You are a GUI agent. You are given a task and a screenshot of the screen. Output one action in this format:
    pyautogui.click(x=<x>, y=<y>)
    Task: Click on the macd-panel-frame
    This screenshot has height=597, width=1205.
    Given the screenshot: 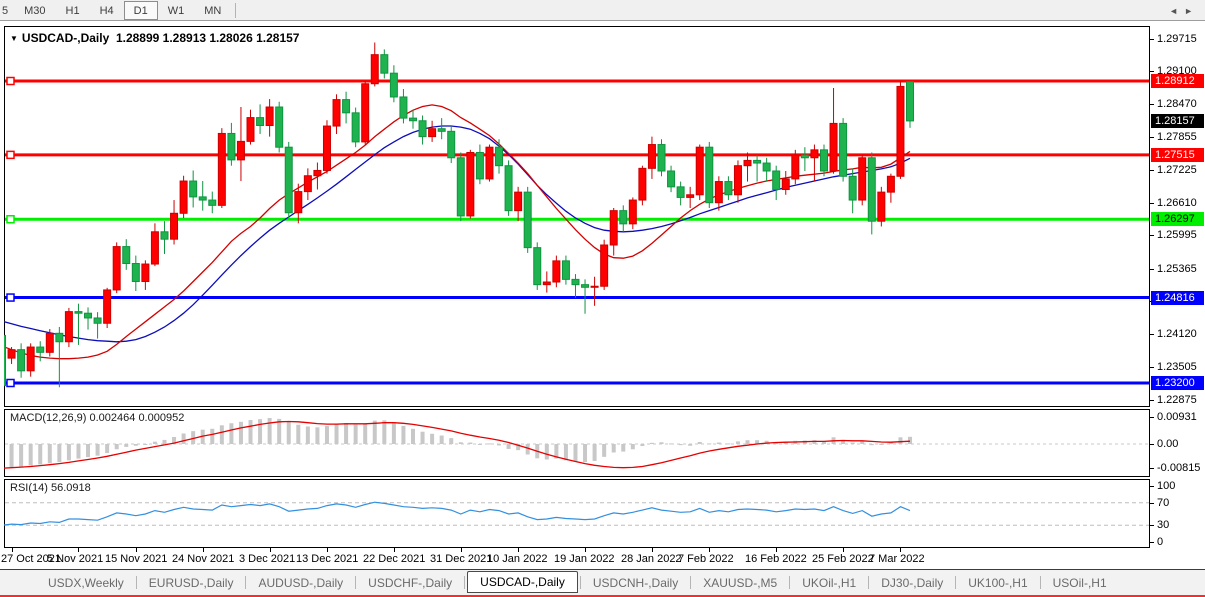 What is the action you would take?
    pyautogui.click(x=577, y=443)
    